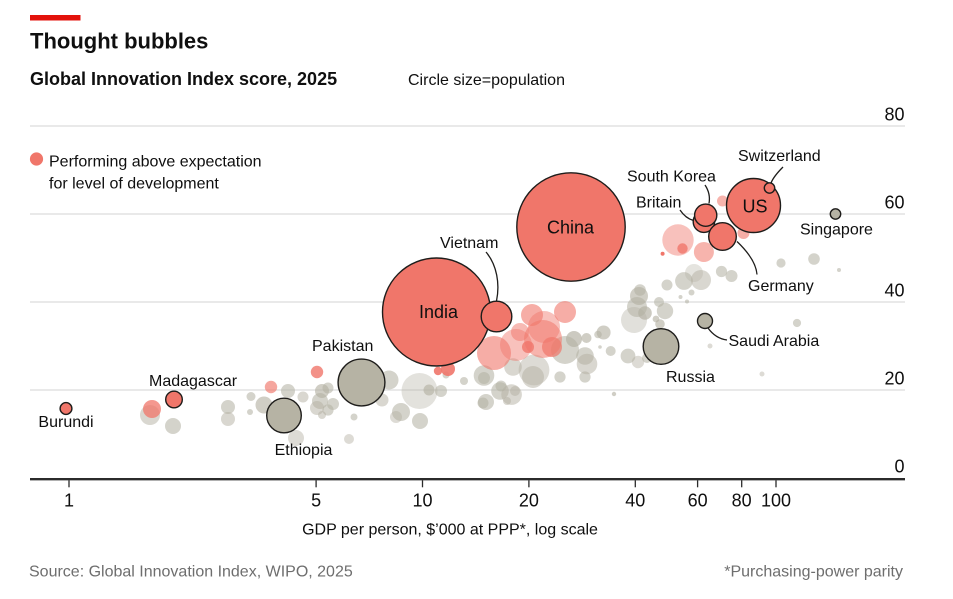 This screenshot has height=599, width=953. Describe the element at coordinates (781, 286) in the screenshot. I see `svg-text: Germany` at that location.